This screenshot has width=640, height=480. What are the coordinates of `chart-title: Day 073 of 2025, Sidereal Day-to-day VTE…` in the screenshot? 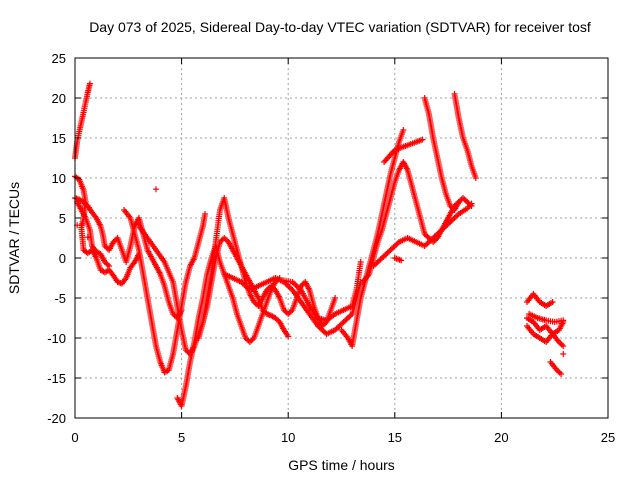 It's located at (340, 27).